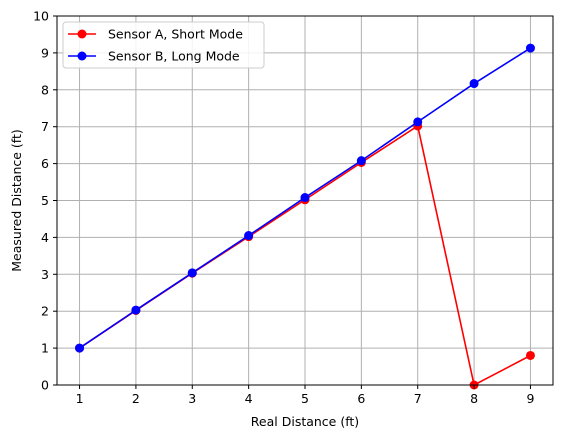 The width and height of the screenshot is (562, 438). What do you see at coordinates (45, 89) in the screenshot?
I see `y-tick-label: 8` at bounding box center [45, 89].